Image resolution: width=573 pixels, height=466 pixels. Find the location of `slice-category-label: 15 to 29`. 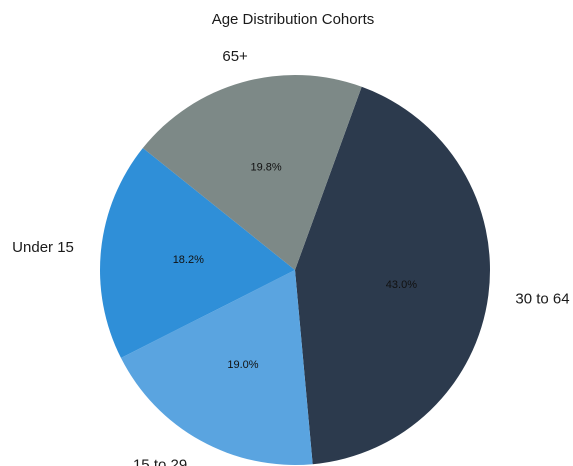

slice-category-label: 15 to 29 is located at coordinates (160, 461).